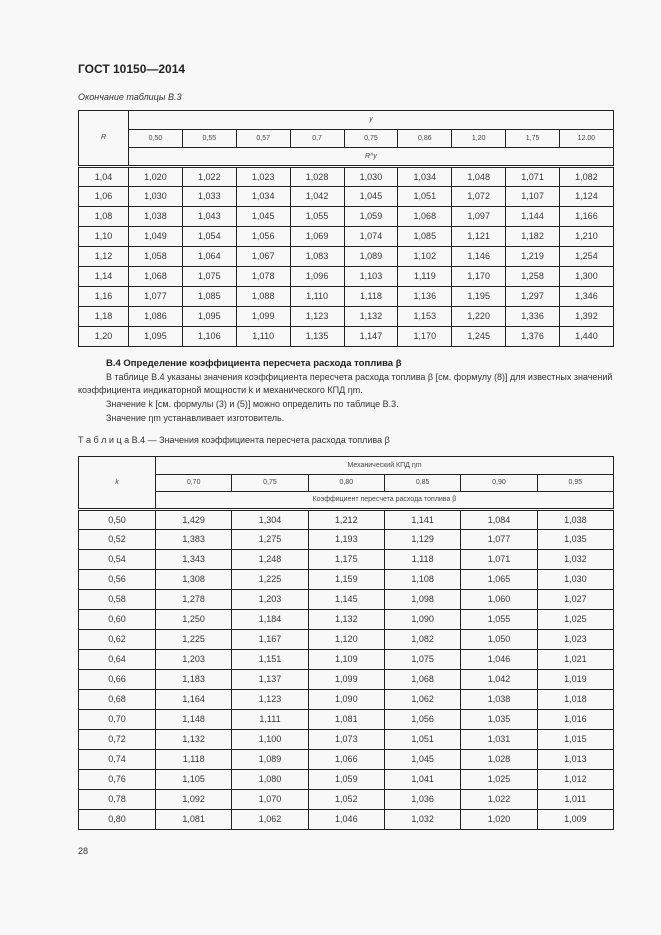 This screenshot has height=935, width=661. What do you see at coordinates (371, 196) in the screenshot?
I see `table-cell: 1,045` at bounding box center [371, 196].